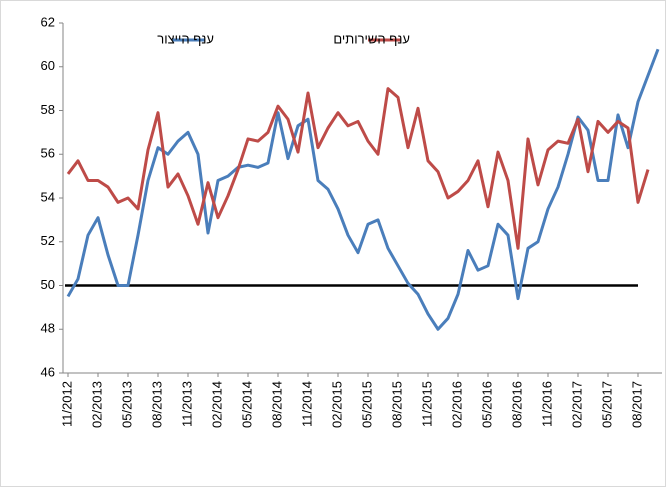 Image resolution: width=666 pixels, height=492 pixels. What do you see at coordinates (336, 404) in the screenshot?
I see `x-tick-label: 02/2015` at bounding box center [336, 404].